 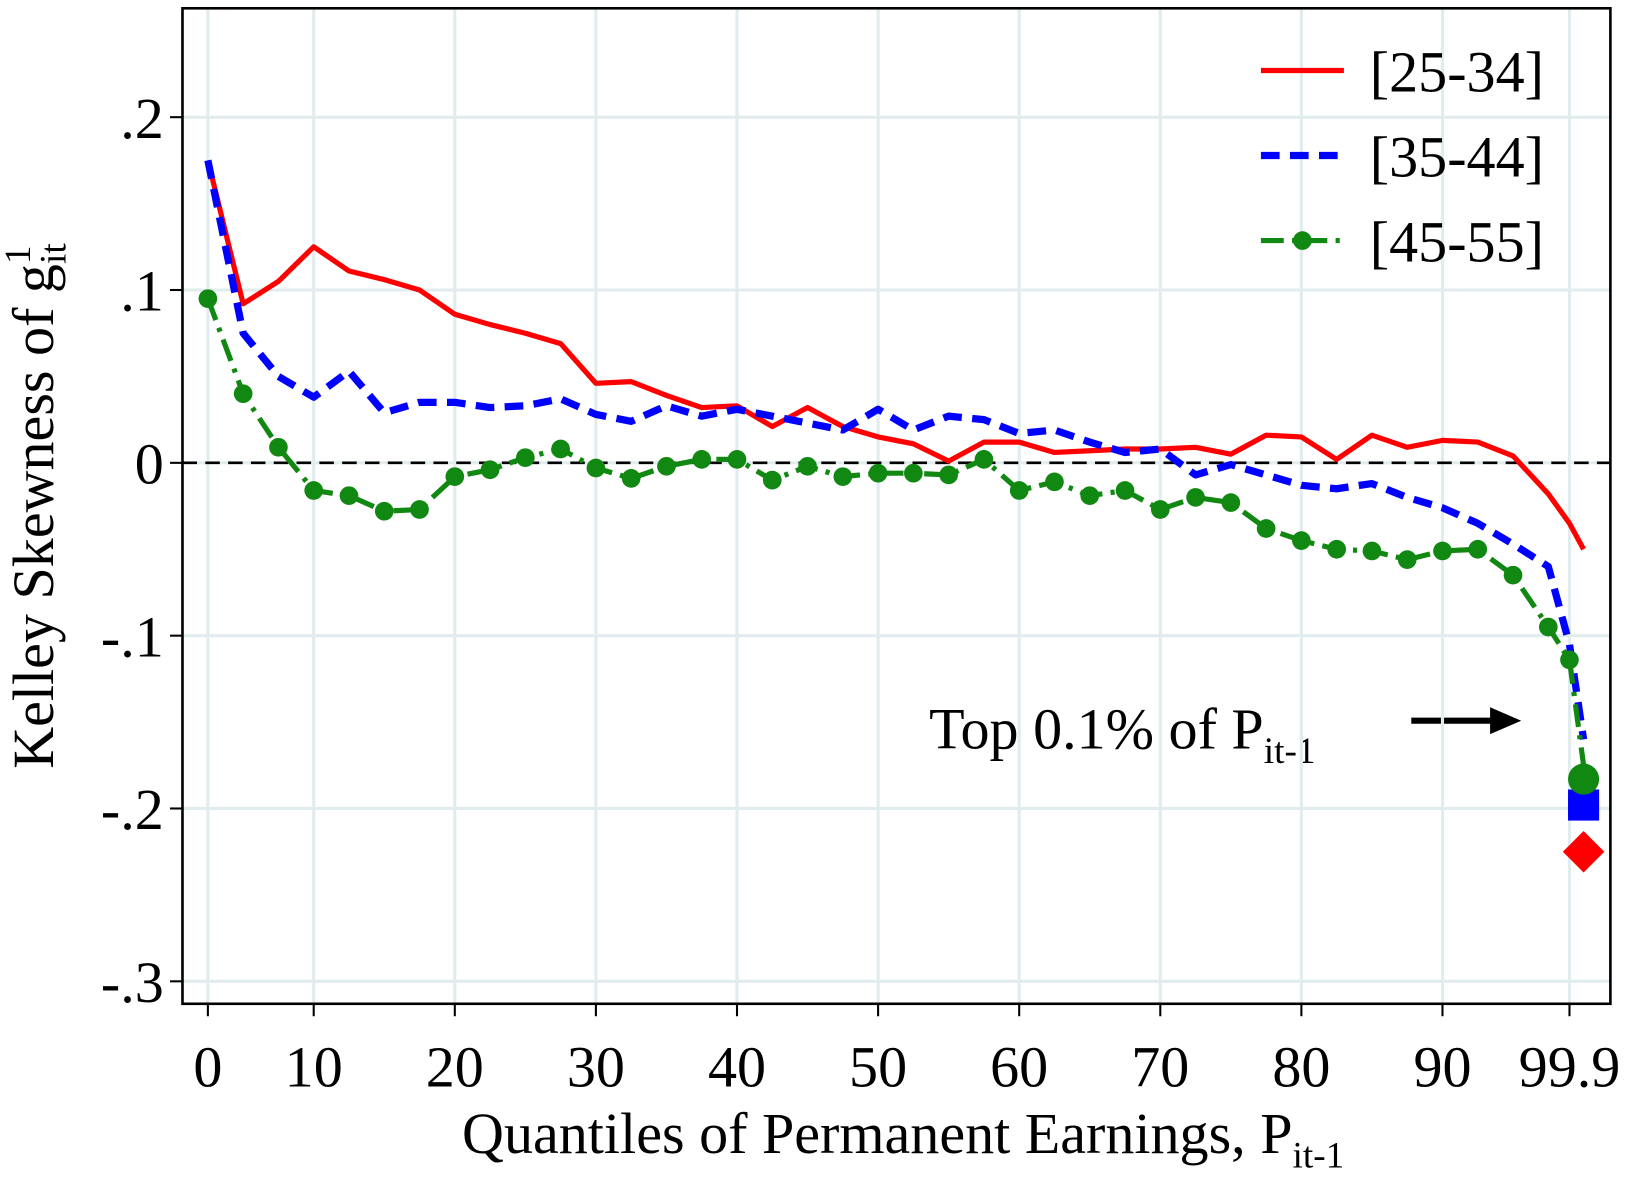 I want to click on y-tick-label: .2, so click(x=142, y=118).